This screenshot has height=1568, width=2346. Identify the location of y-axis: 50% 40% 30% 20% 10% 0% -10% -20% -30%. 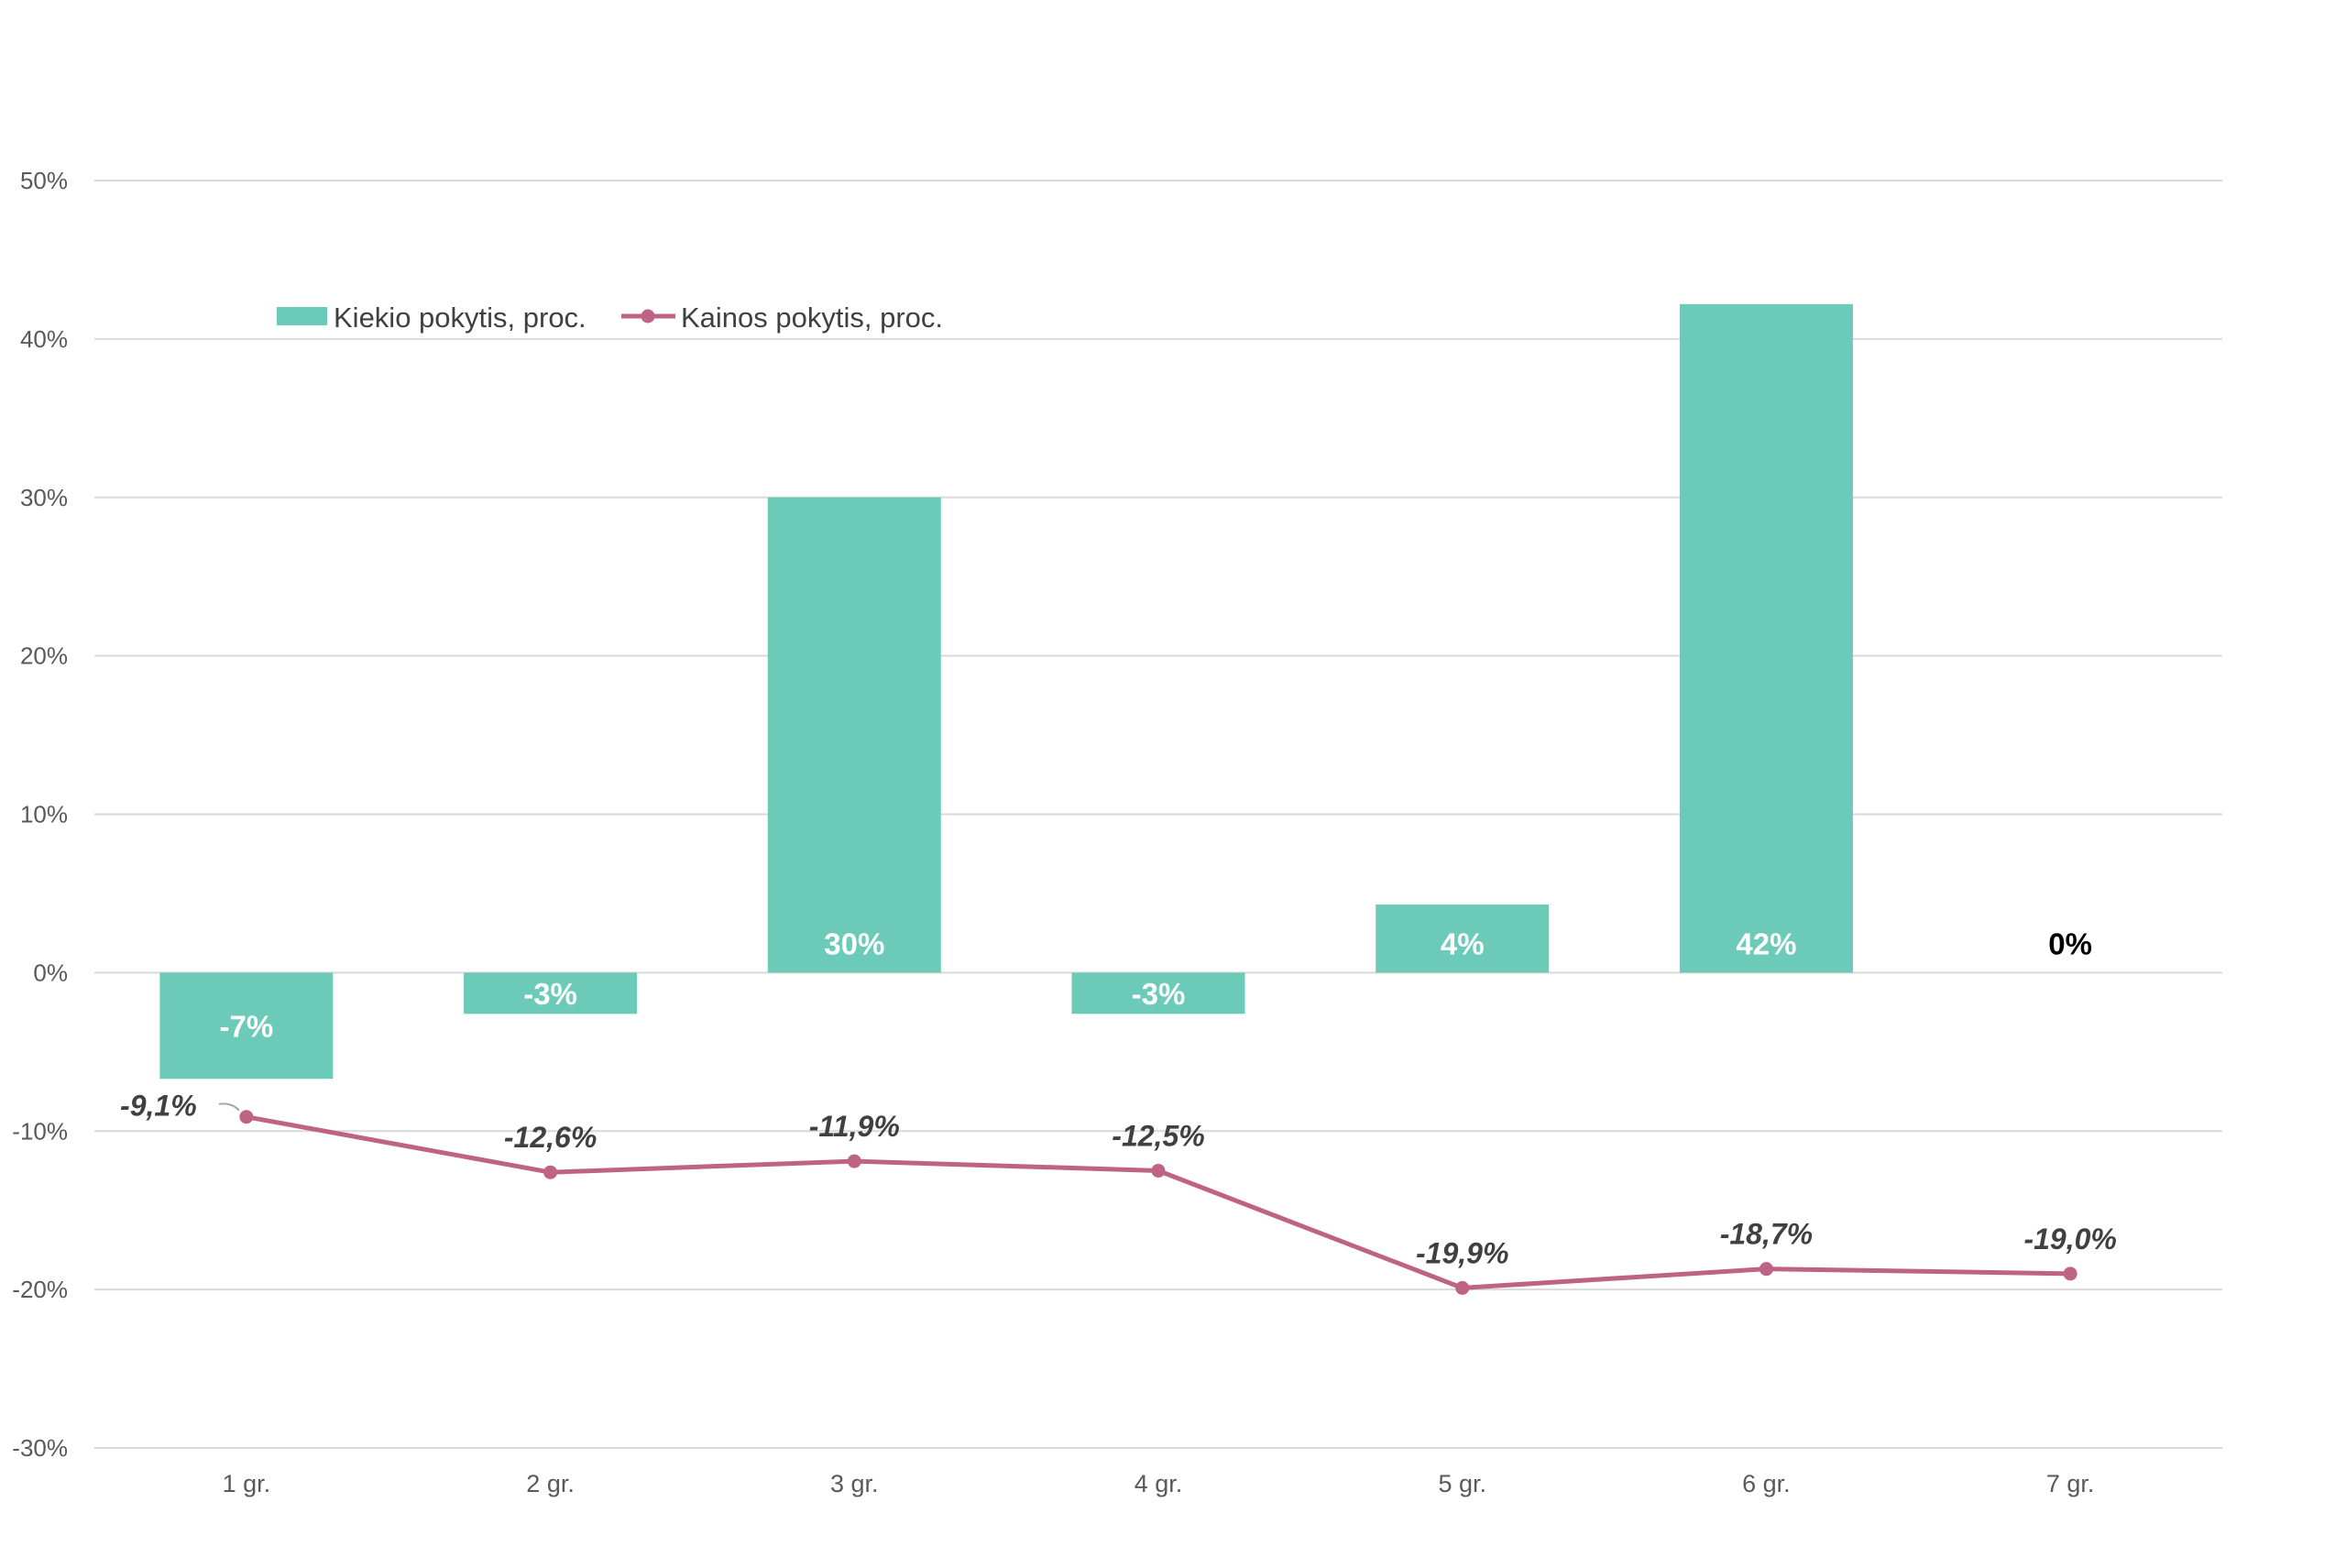
(40, 814).